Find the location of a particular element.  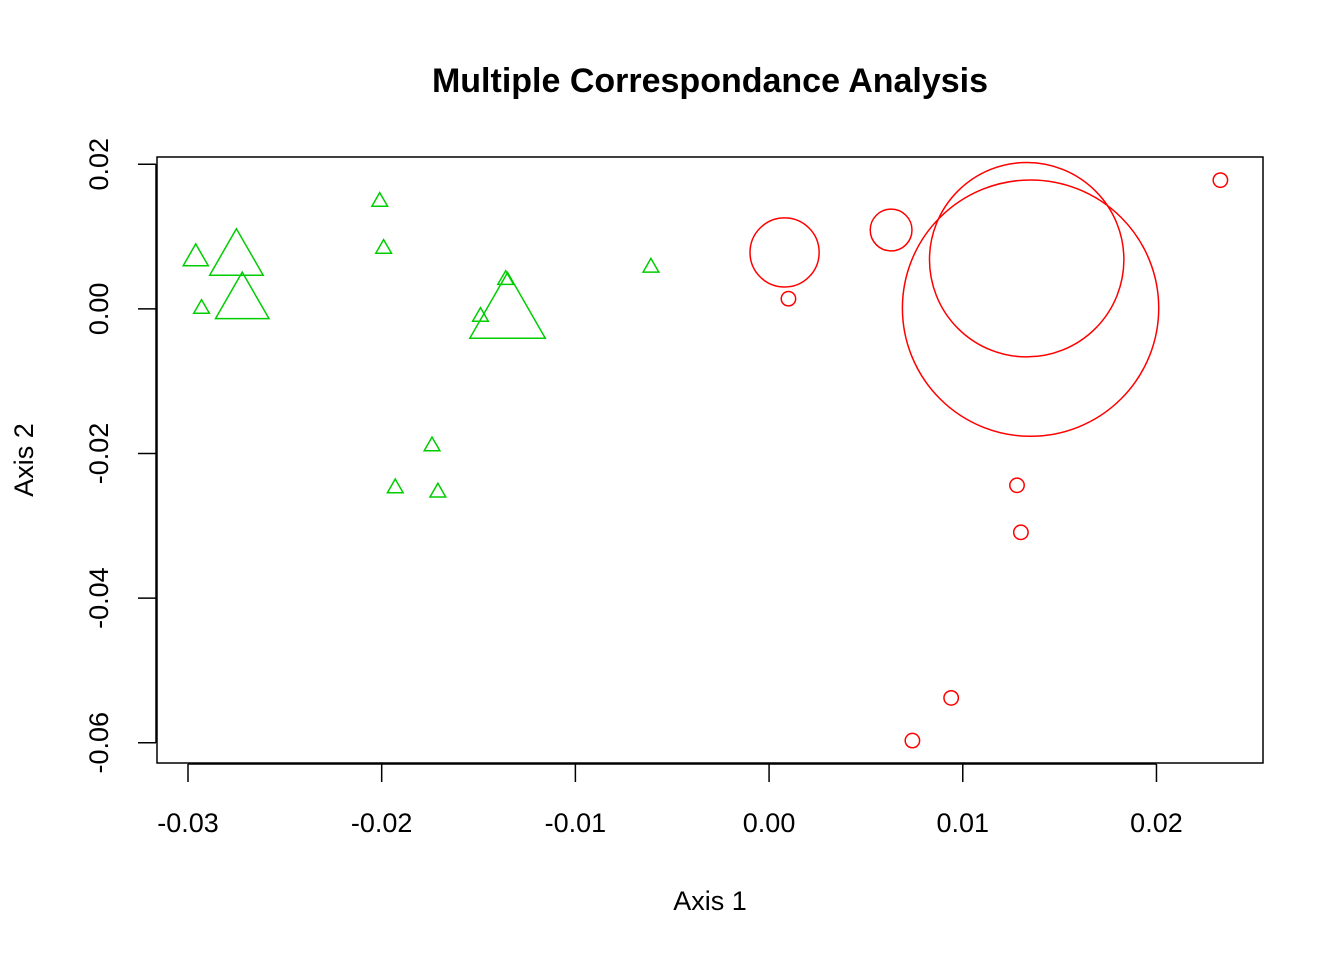

y-tick-label: -0.06 is located at coordinates (99, 743).